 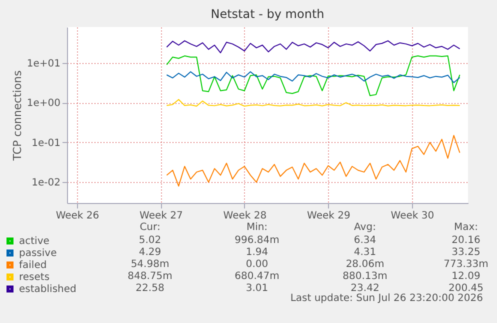 I want to click on x-tick-label: Week 26, so click(x=78, y=216).